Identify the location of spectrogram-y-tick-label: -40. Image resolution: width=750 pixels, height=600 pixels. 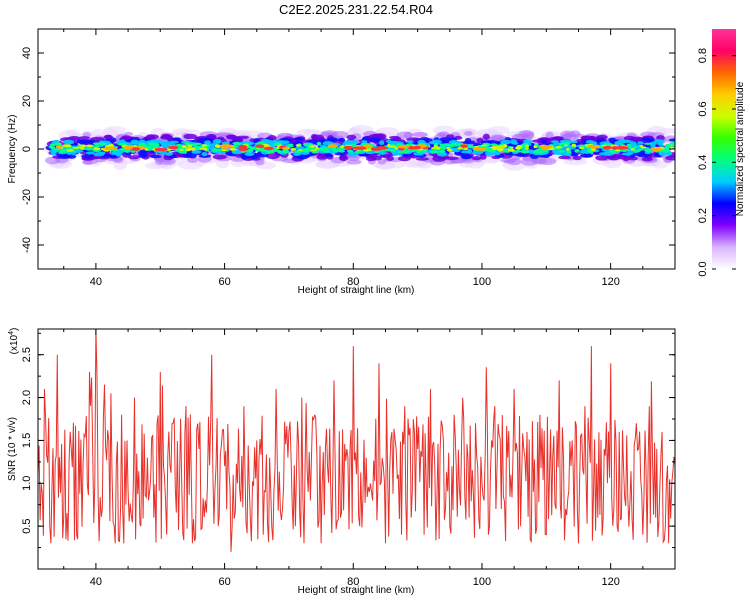
(27, 245).